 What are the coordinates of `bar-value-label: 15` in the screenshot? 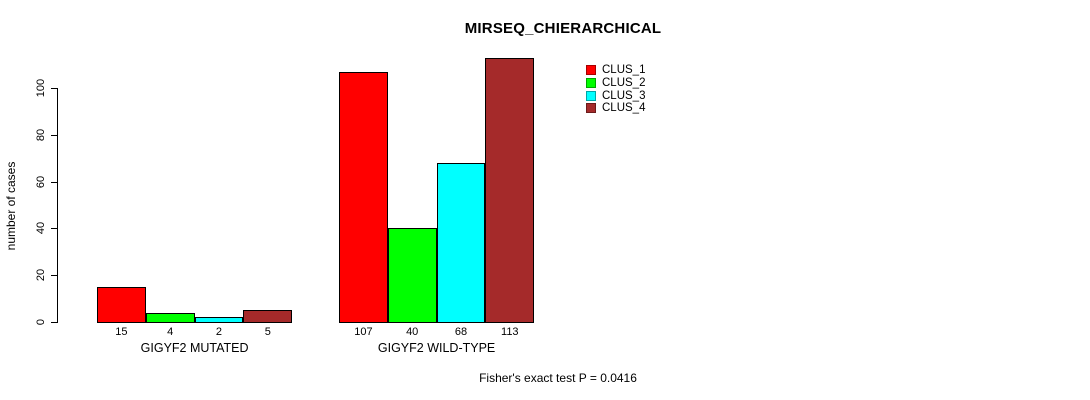 It's located at (121, 331).